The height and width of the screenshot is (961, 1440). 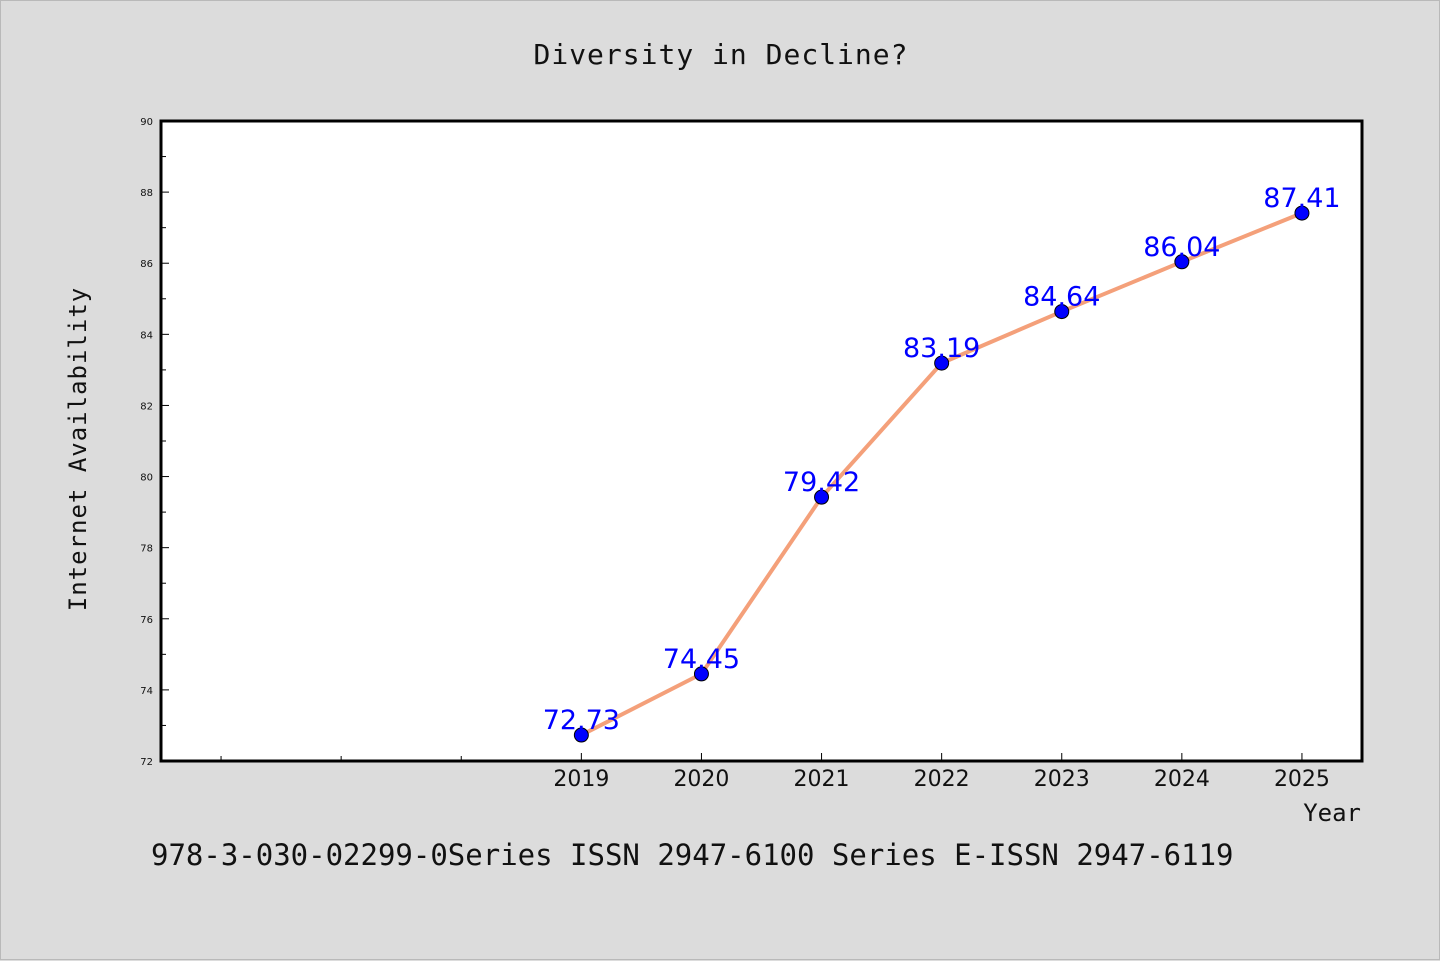 I want to click on y-tick-label: 82, so click(x=146, y=406).